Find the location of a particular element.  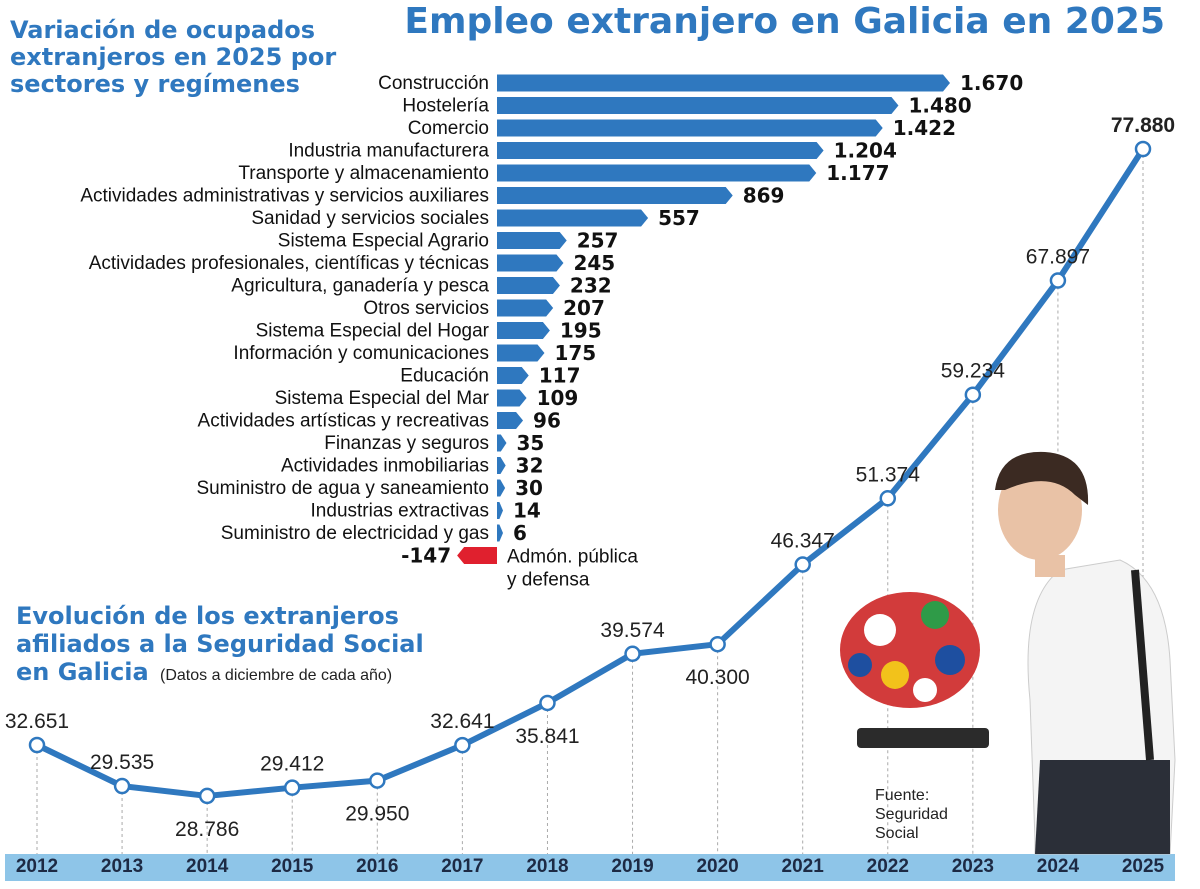

bar-value-label: 14 is located at coordinates (527, 511).